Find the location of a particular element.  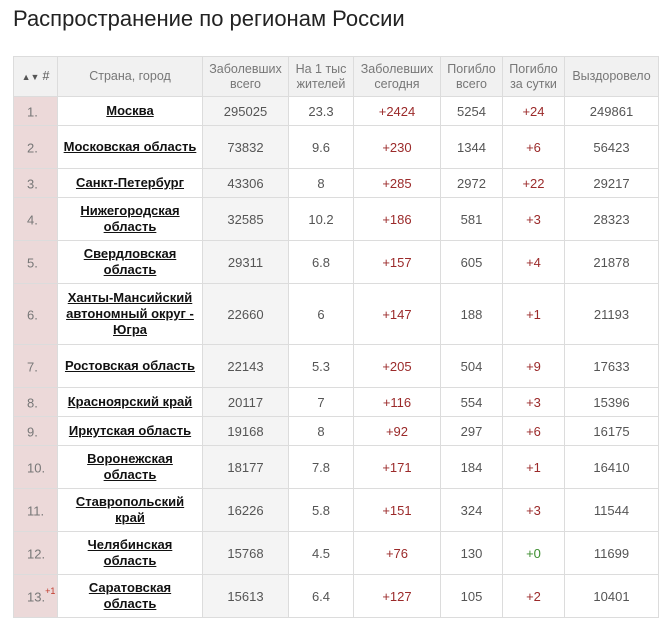

deaths-day-cell: +0 is located at coordinates (533, 553).